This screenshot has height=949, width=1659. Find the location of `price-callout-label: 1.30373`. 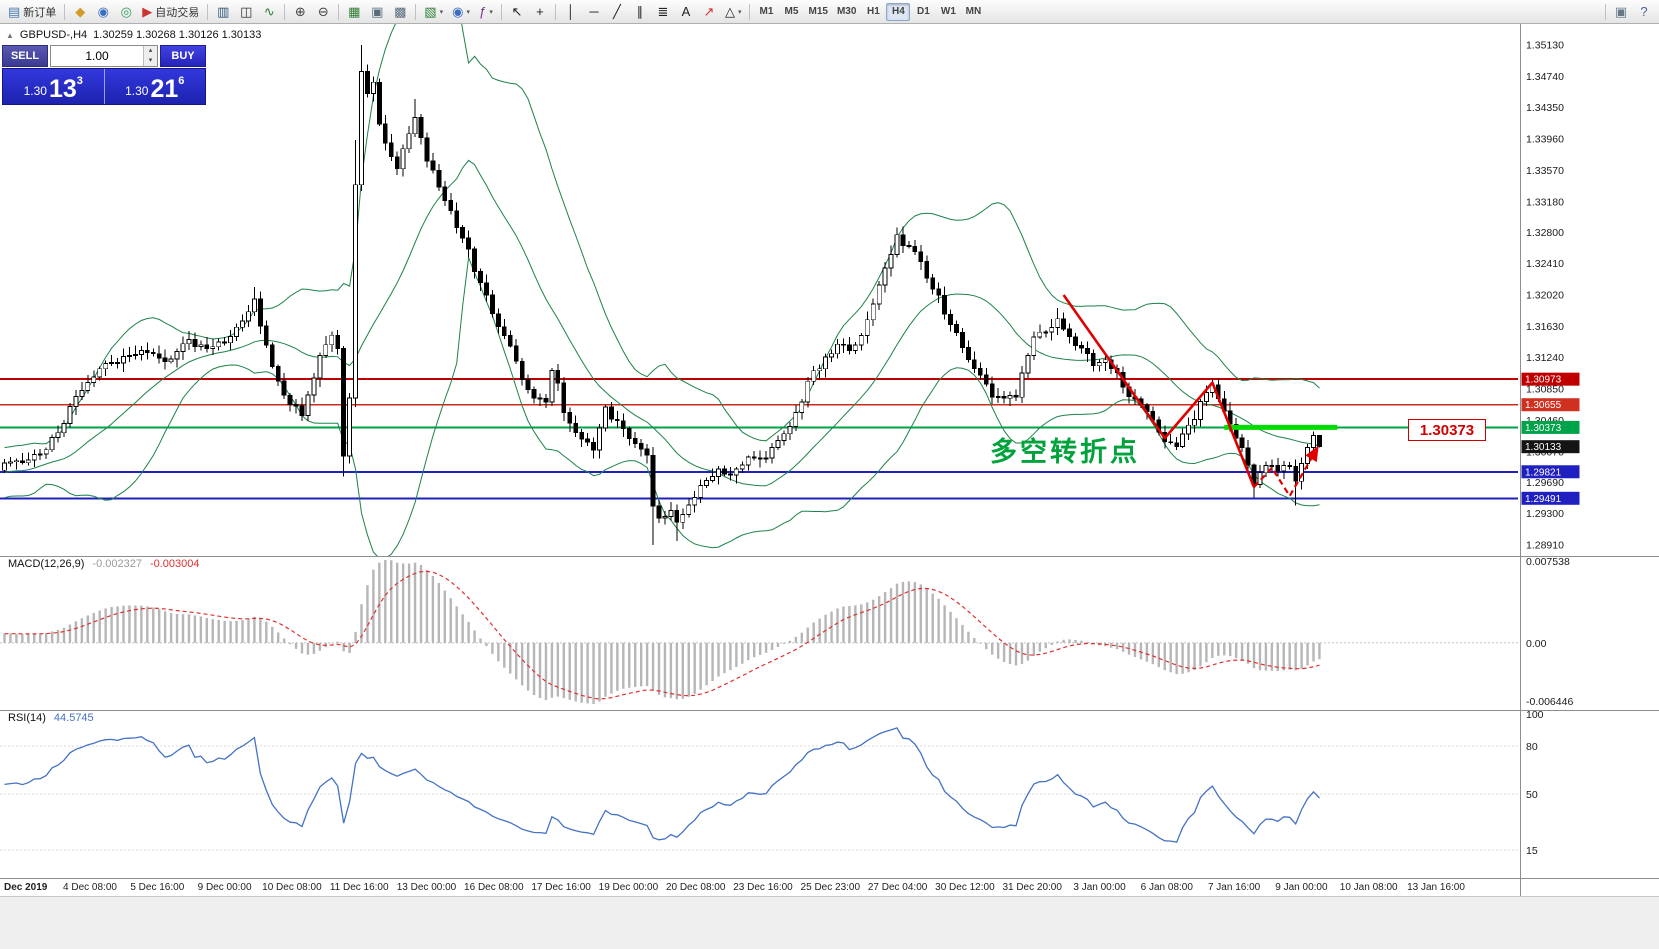

price-callout-label: 1.30373 is located at coordinates (1447, 430).